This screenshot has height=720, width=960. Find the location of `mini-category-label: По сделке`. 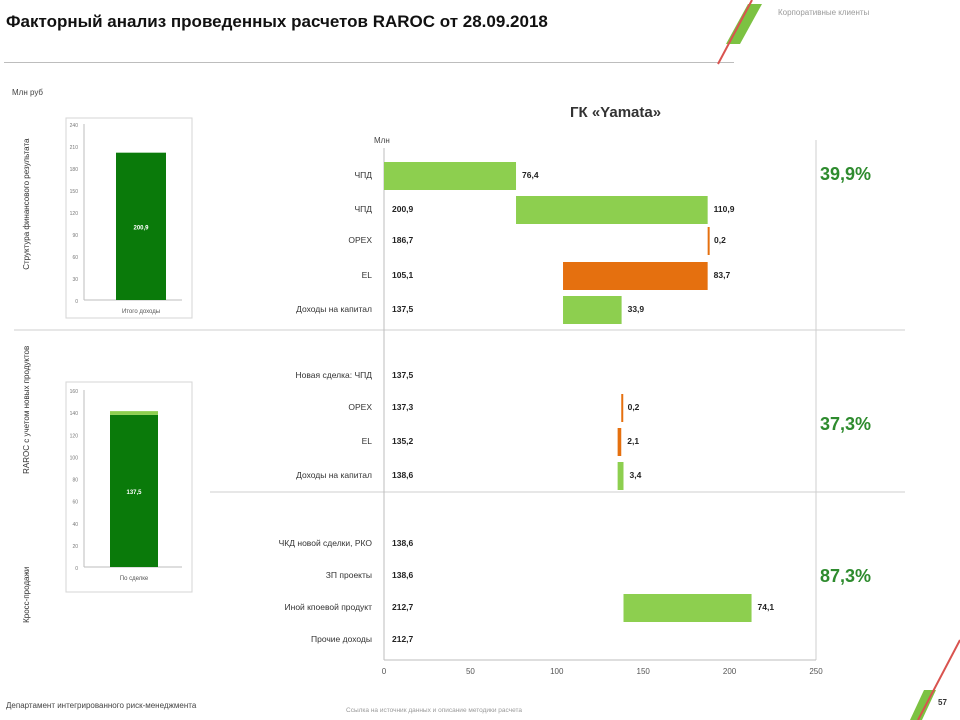

mini-category-label: По сделке is located at coordinates (134, 579).